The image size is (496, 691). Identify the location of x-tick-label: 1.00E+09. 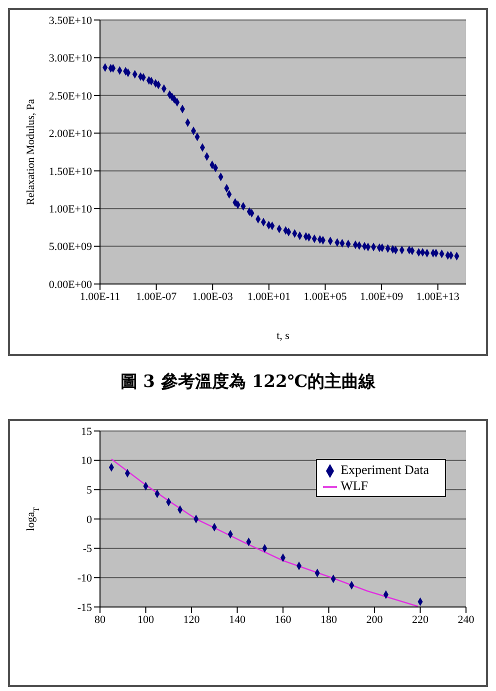
(382, 296).